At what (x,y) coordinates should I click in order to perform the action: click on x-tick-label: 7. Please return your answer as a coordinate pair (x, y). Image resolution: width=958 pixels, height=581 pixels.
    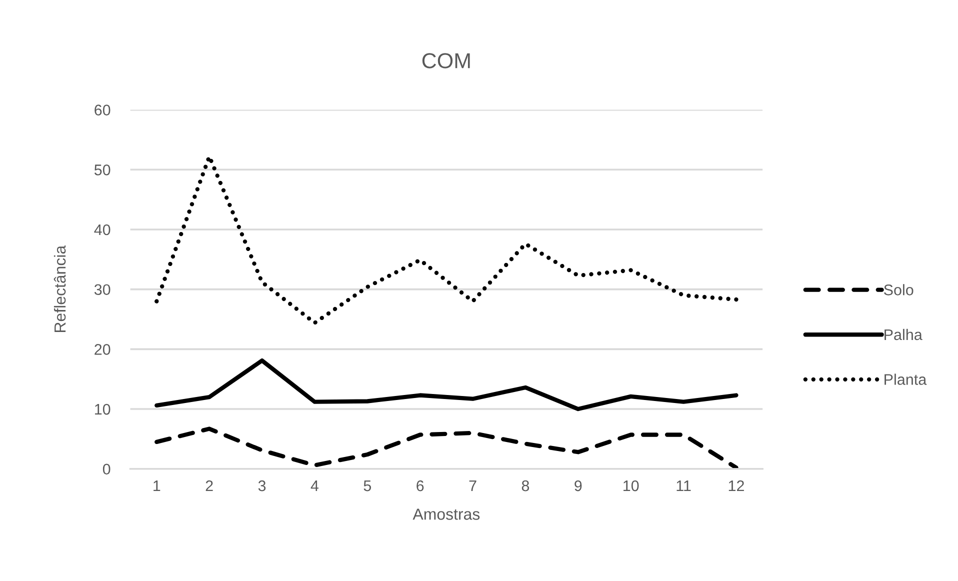
    Looking at the image, I should click on (472, 486).